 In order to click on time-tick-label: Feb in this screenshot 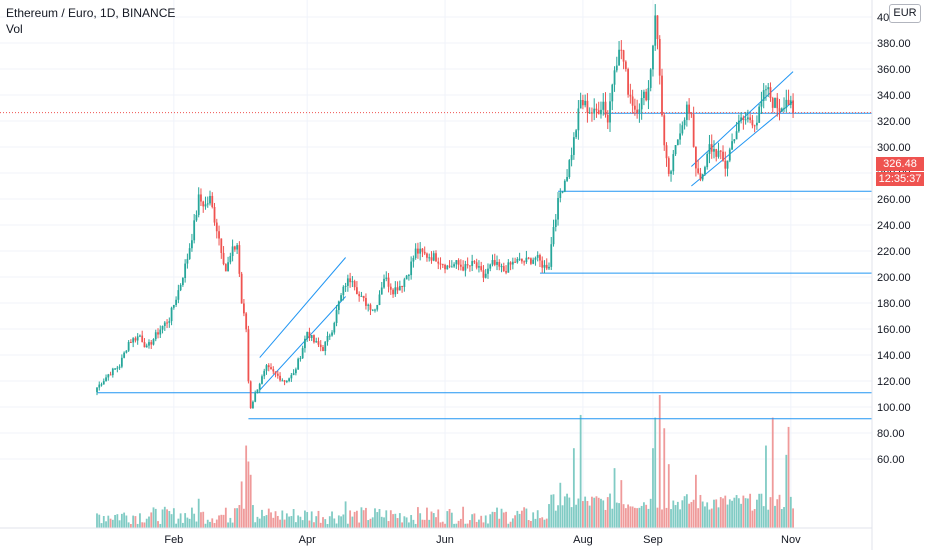, I will do `click(173, 540)`.